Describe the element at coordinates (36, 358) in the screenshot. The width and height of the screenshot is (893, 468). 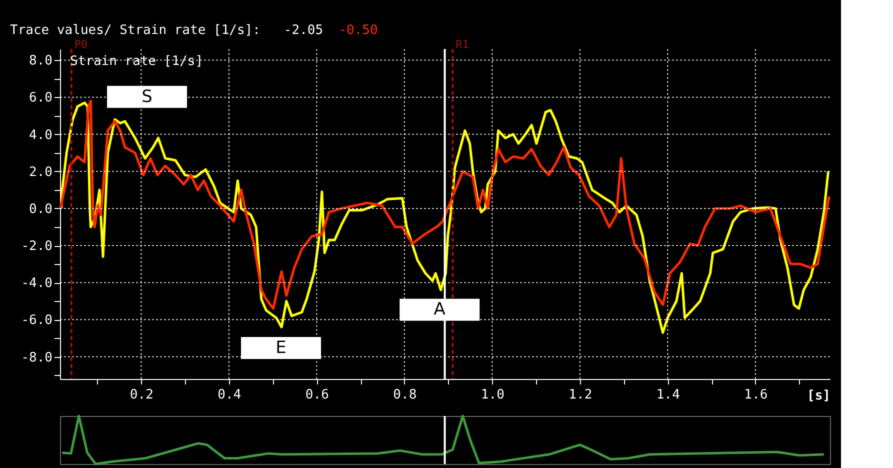
I see `y-tick-label: -8.0` at that location.